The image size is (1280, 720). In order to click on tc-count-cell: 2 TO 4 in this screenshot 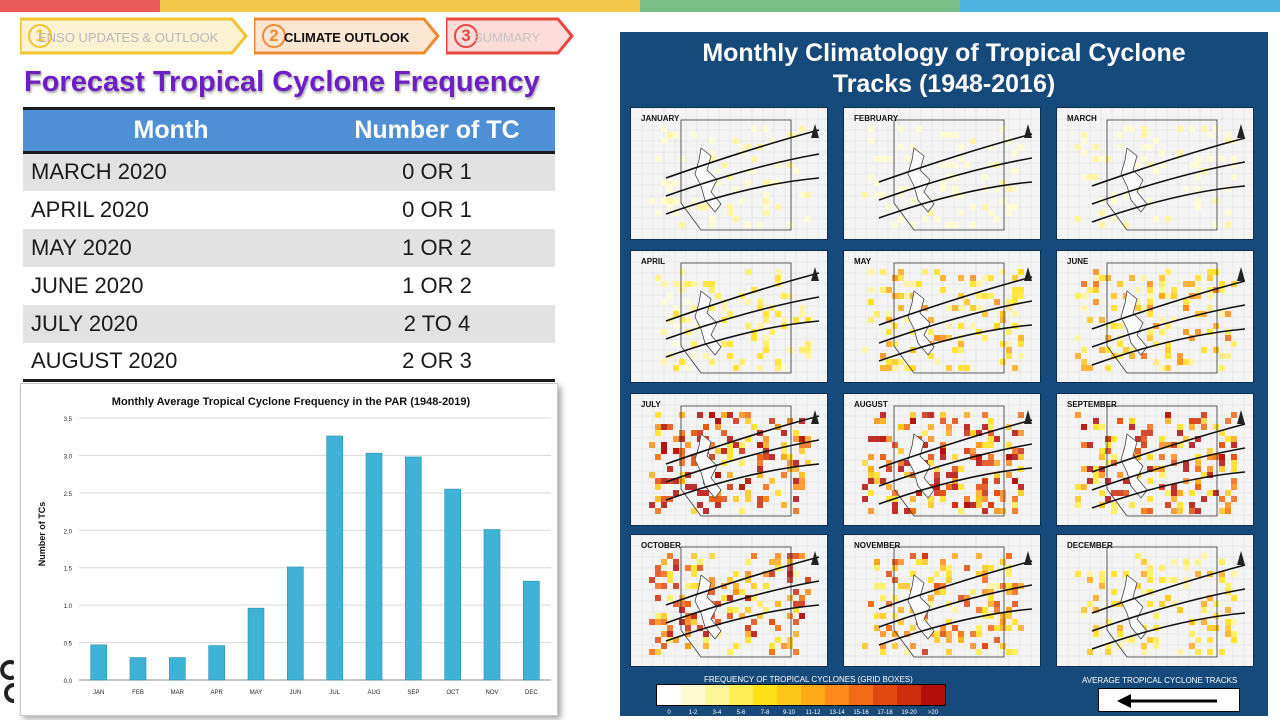, I will do `click(437, 323)`.